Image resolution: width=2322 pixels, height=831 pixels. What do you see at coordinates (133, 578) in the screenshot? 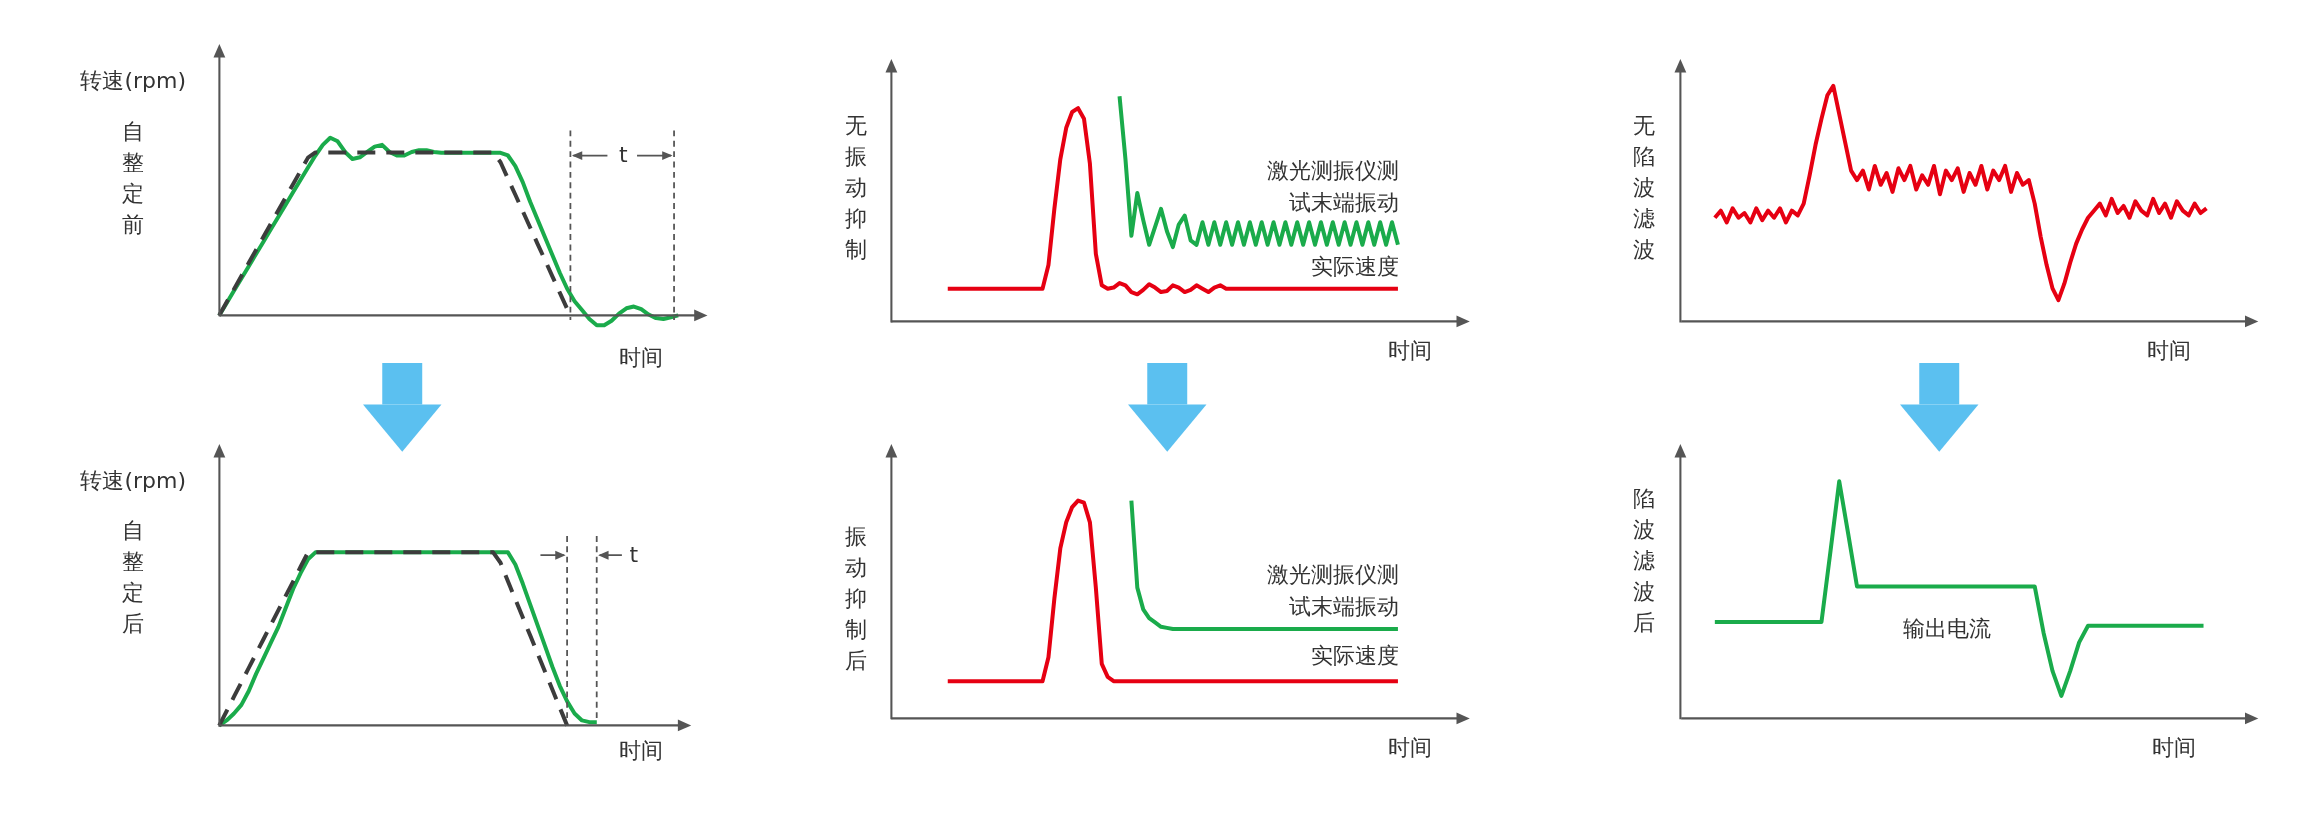
I see `text: 自整定后` at bounding box center [133, 578].